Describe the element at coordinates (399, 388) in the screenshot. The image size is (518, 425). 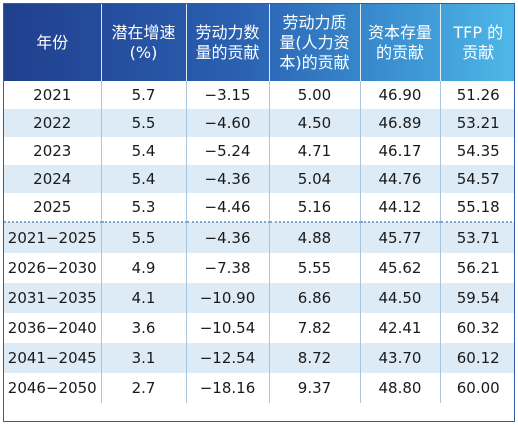
I see `value-cell: 48.80` at that location.